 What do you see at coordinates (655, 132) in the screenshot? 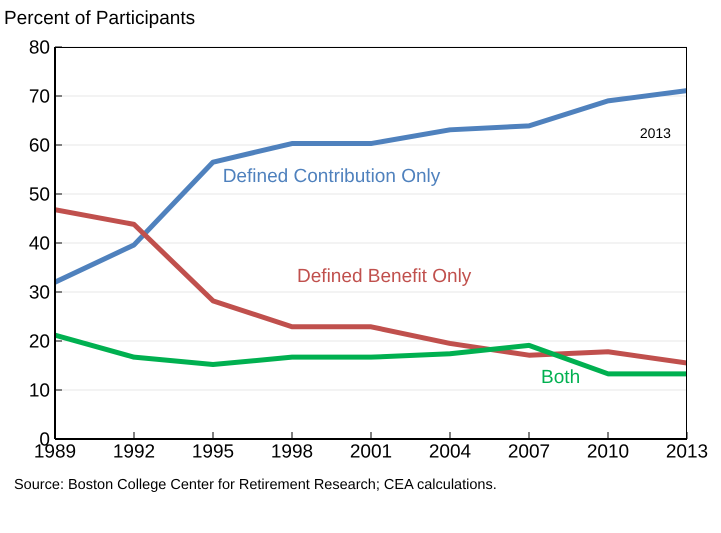
I see `annotation: 2013` at bounding box center [655, 132].